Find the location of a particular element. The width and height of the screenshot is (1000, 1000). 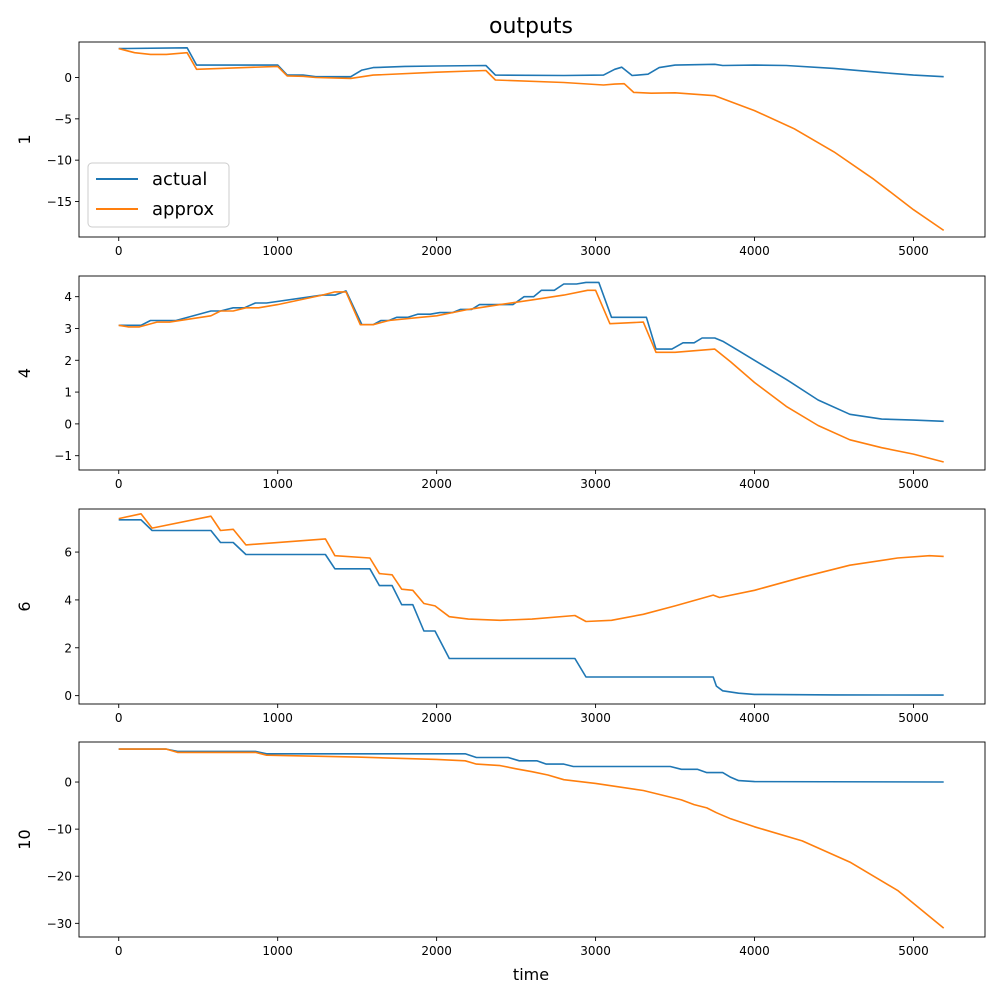

y-tick-label: −5 is located at coordinates (63, 119).